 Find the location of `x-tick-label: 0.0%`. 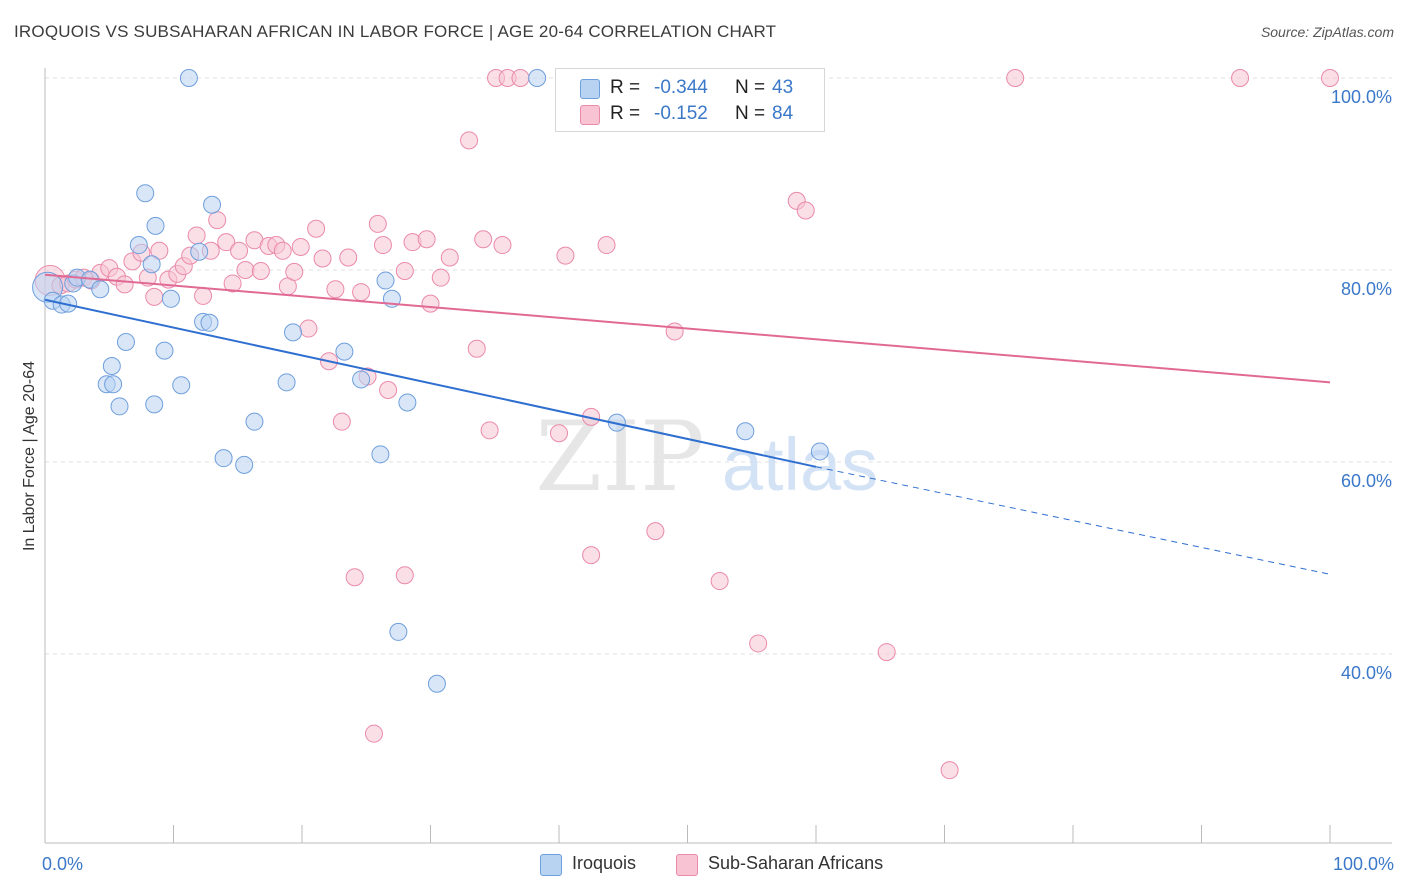

x-tick-label: 0.0% is located at coordinates (62, 864).